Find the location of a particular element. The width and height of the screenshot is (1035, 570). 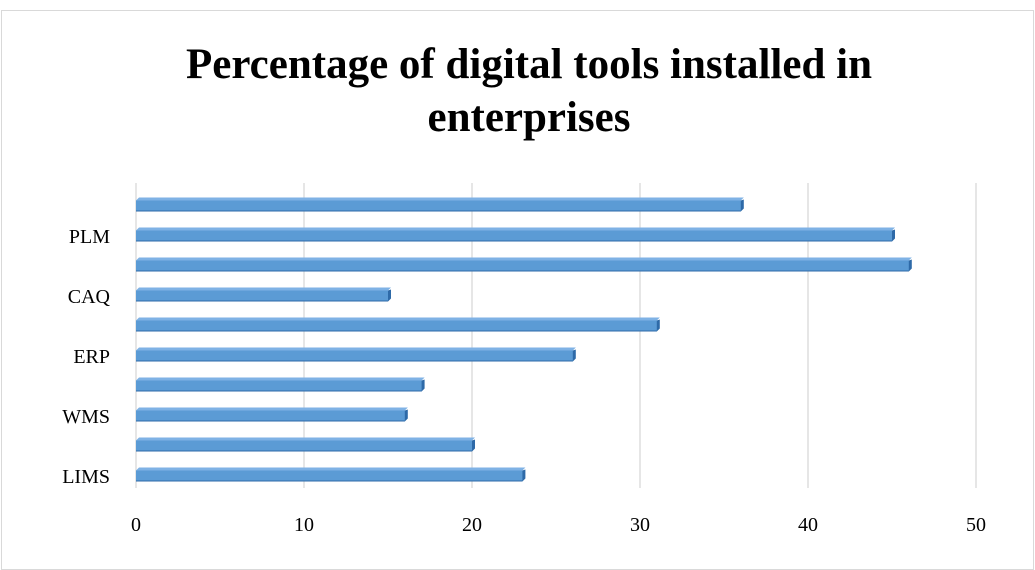

y-category-label: CAQ is located at coordinates (89, 297).